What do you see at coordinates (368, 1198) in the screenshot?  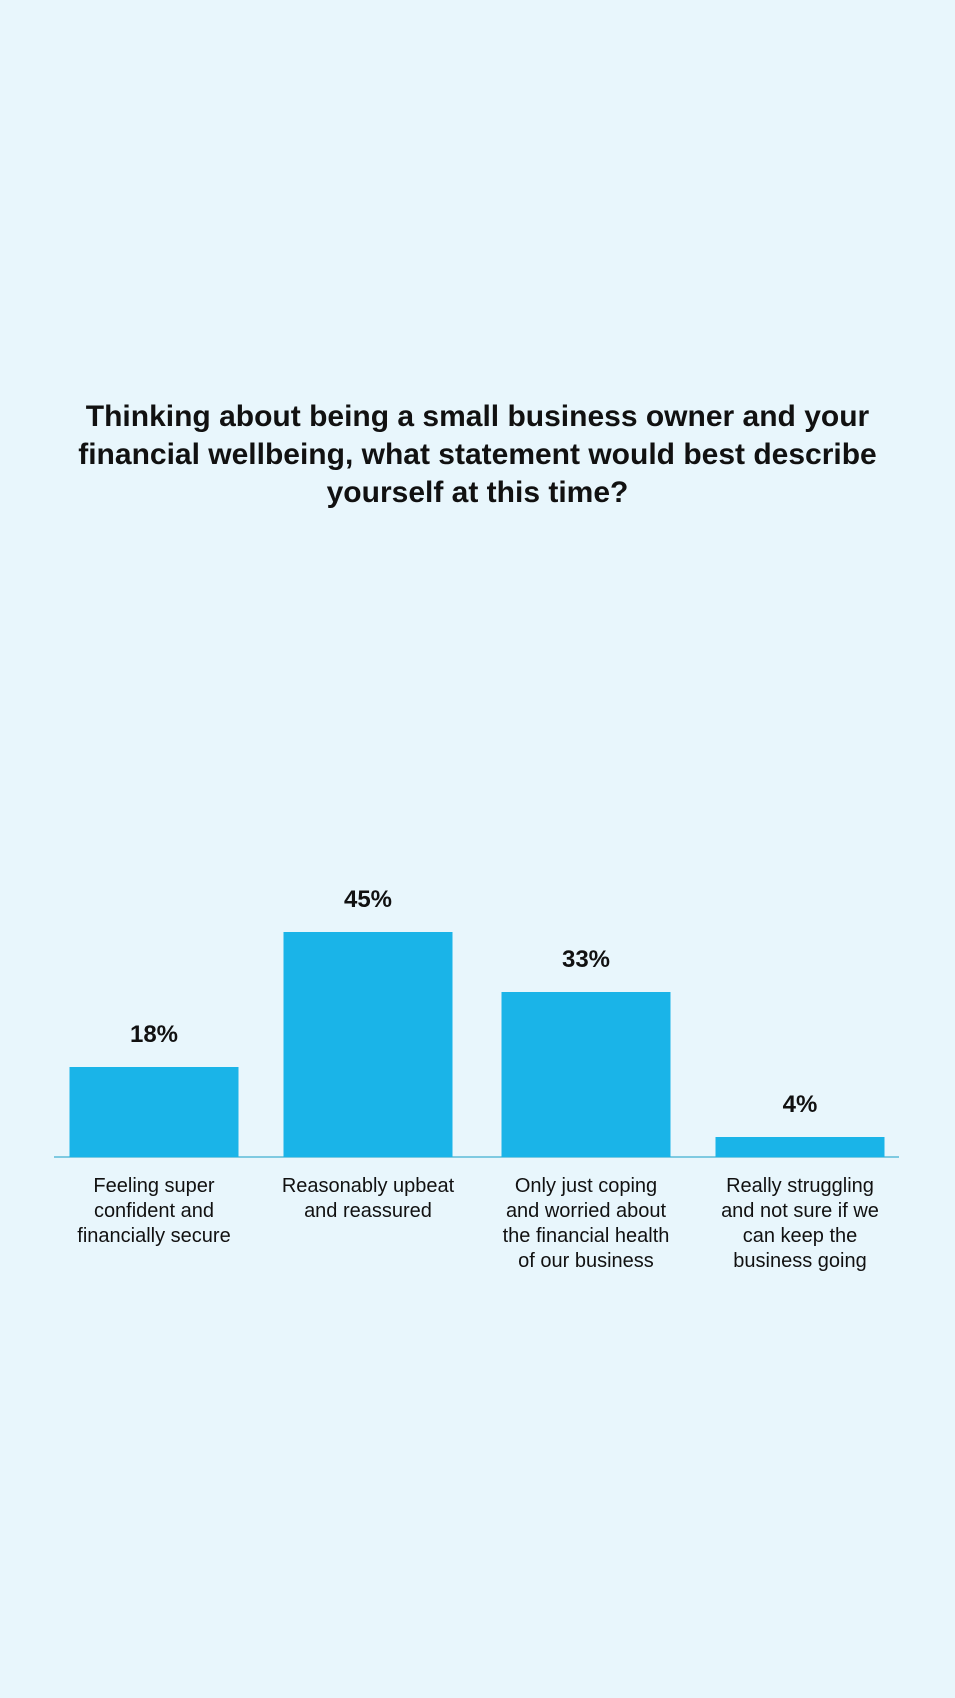 I see `x-tick-label: Reasonably upbeat and reassured` at bounding box center [368, 1198].